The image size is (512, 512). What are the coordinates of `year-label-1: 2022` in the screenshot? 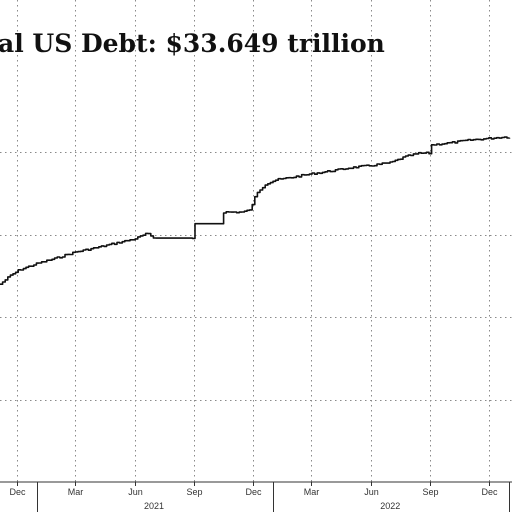 It's located at (390, 506).